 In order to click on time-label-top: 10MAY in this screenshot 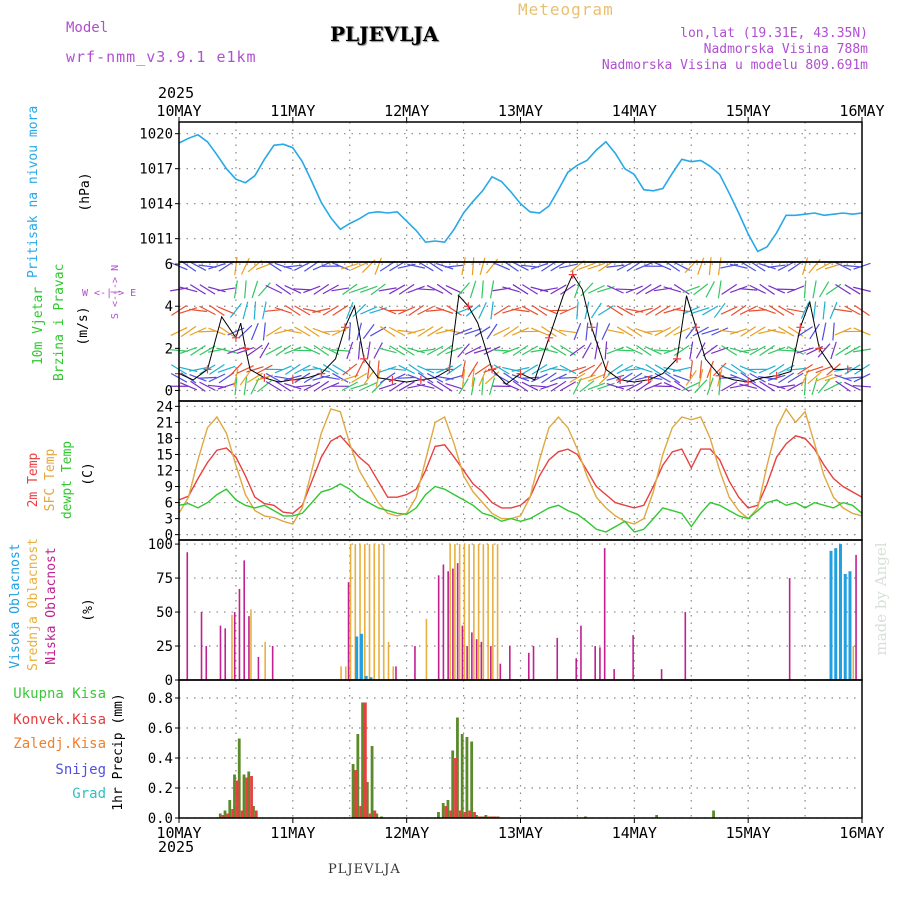, I will do `click(178, 111)`.